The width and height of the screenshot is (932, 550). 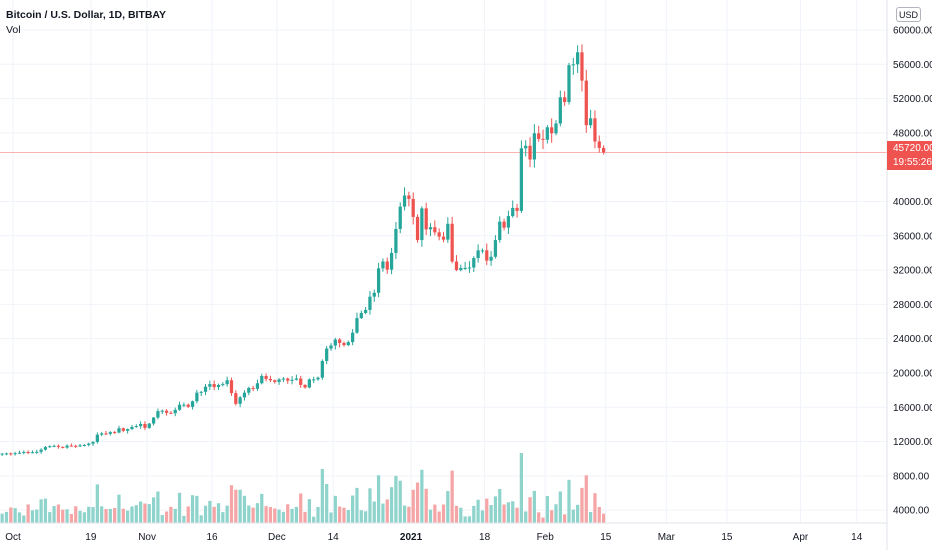 What do you see at coordinates (434, 537) in the screenshot?
I see `time-axis: Oct 19 Nov 16 Dec 14 2021 18 Feb 15 Mar 15 Apr 14` at bounding box center [434, 537].